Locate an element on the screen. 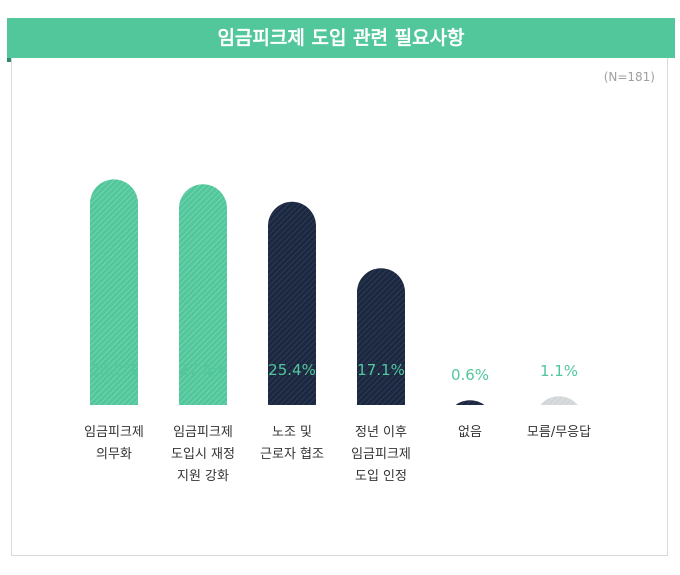 Image resolution: width=680 pixels, height=575 pixels. sample-size-note: (N=181) is located at coordinates (629, 77).